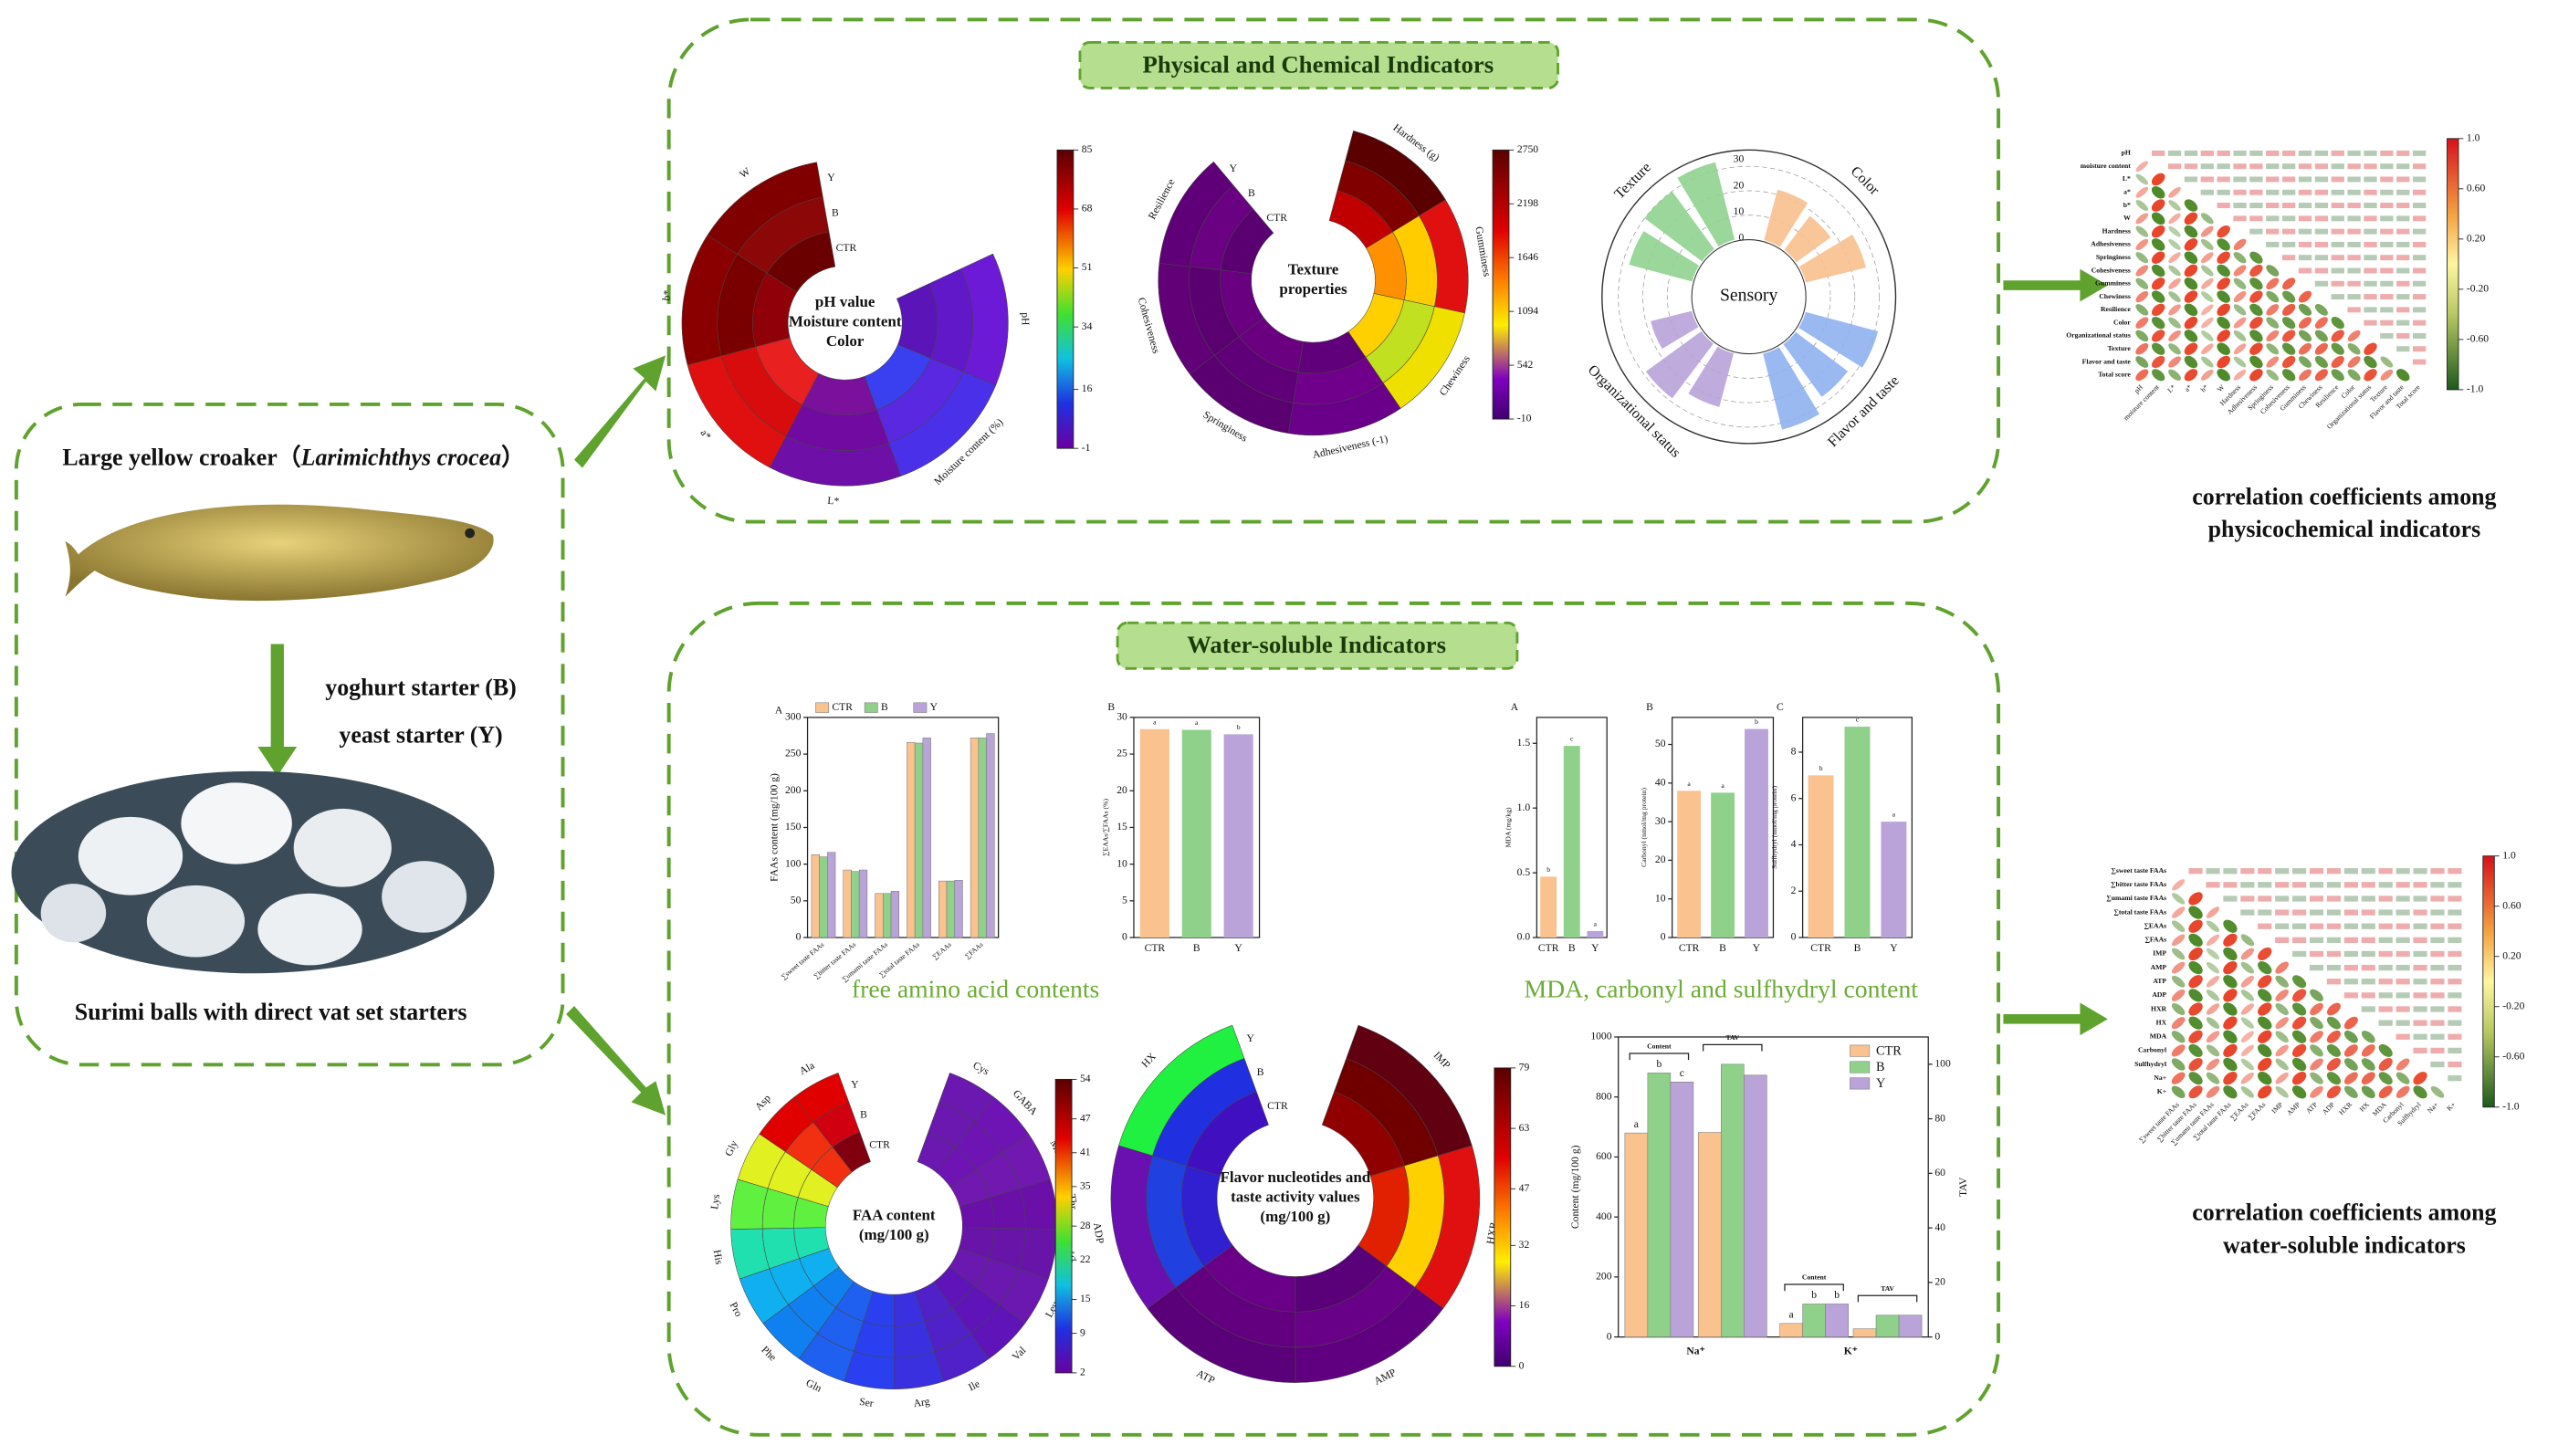  Describe the element at coordinates (1086, 448) in the screenshot. I see `colorbar-label: -1` at that location.